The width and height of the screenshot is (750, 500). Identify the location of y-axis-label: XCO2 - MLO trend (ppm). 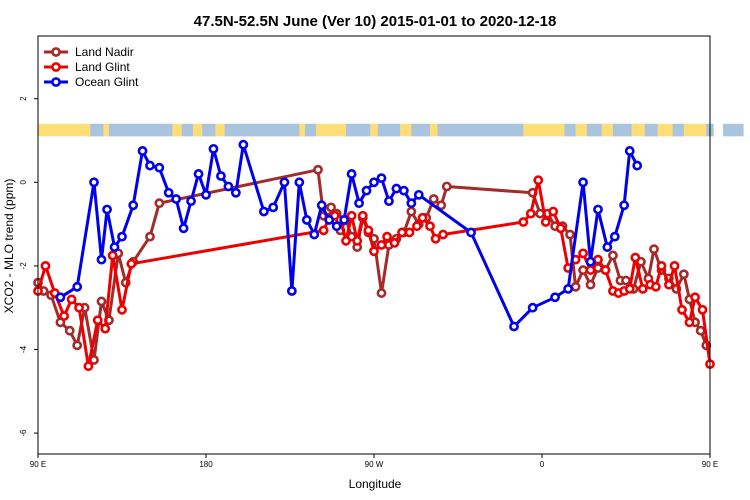
(9, 246).